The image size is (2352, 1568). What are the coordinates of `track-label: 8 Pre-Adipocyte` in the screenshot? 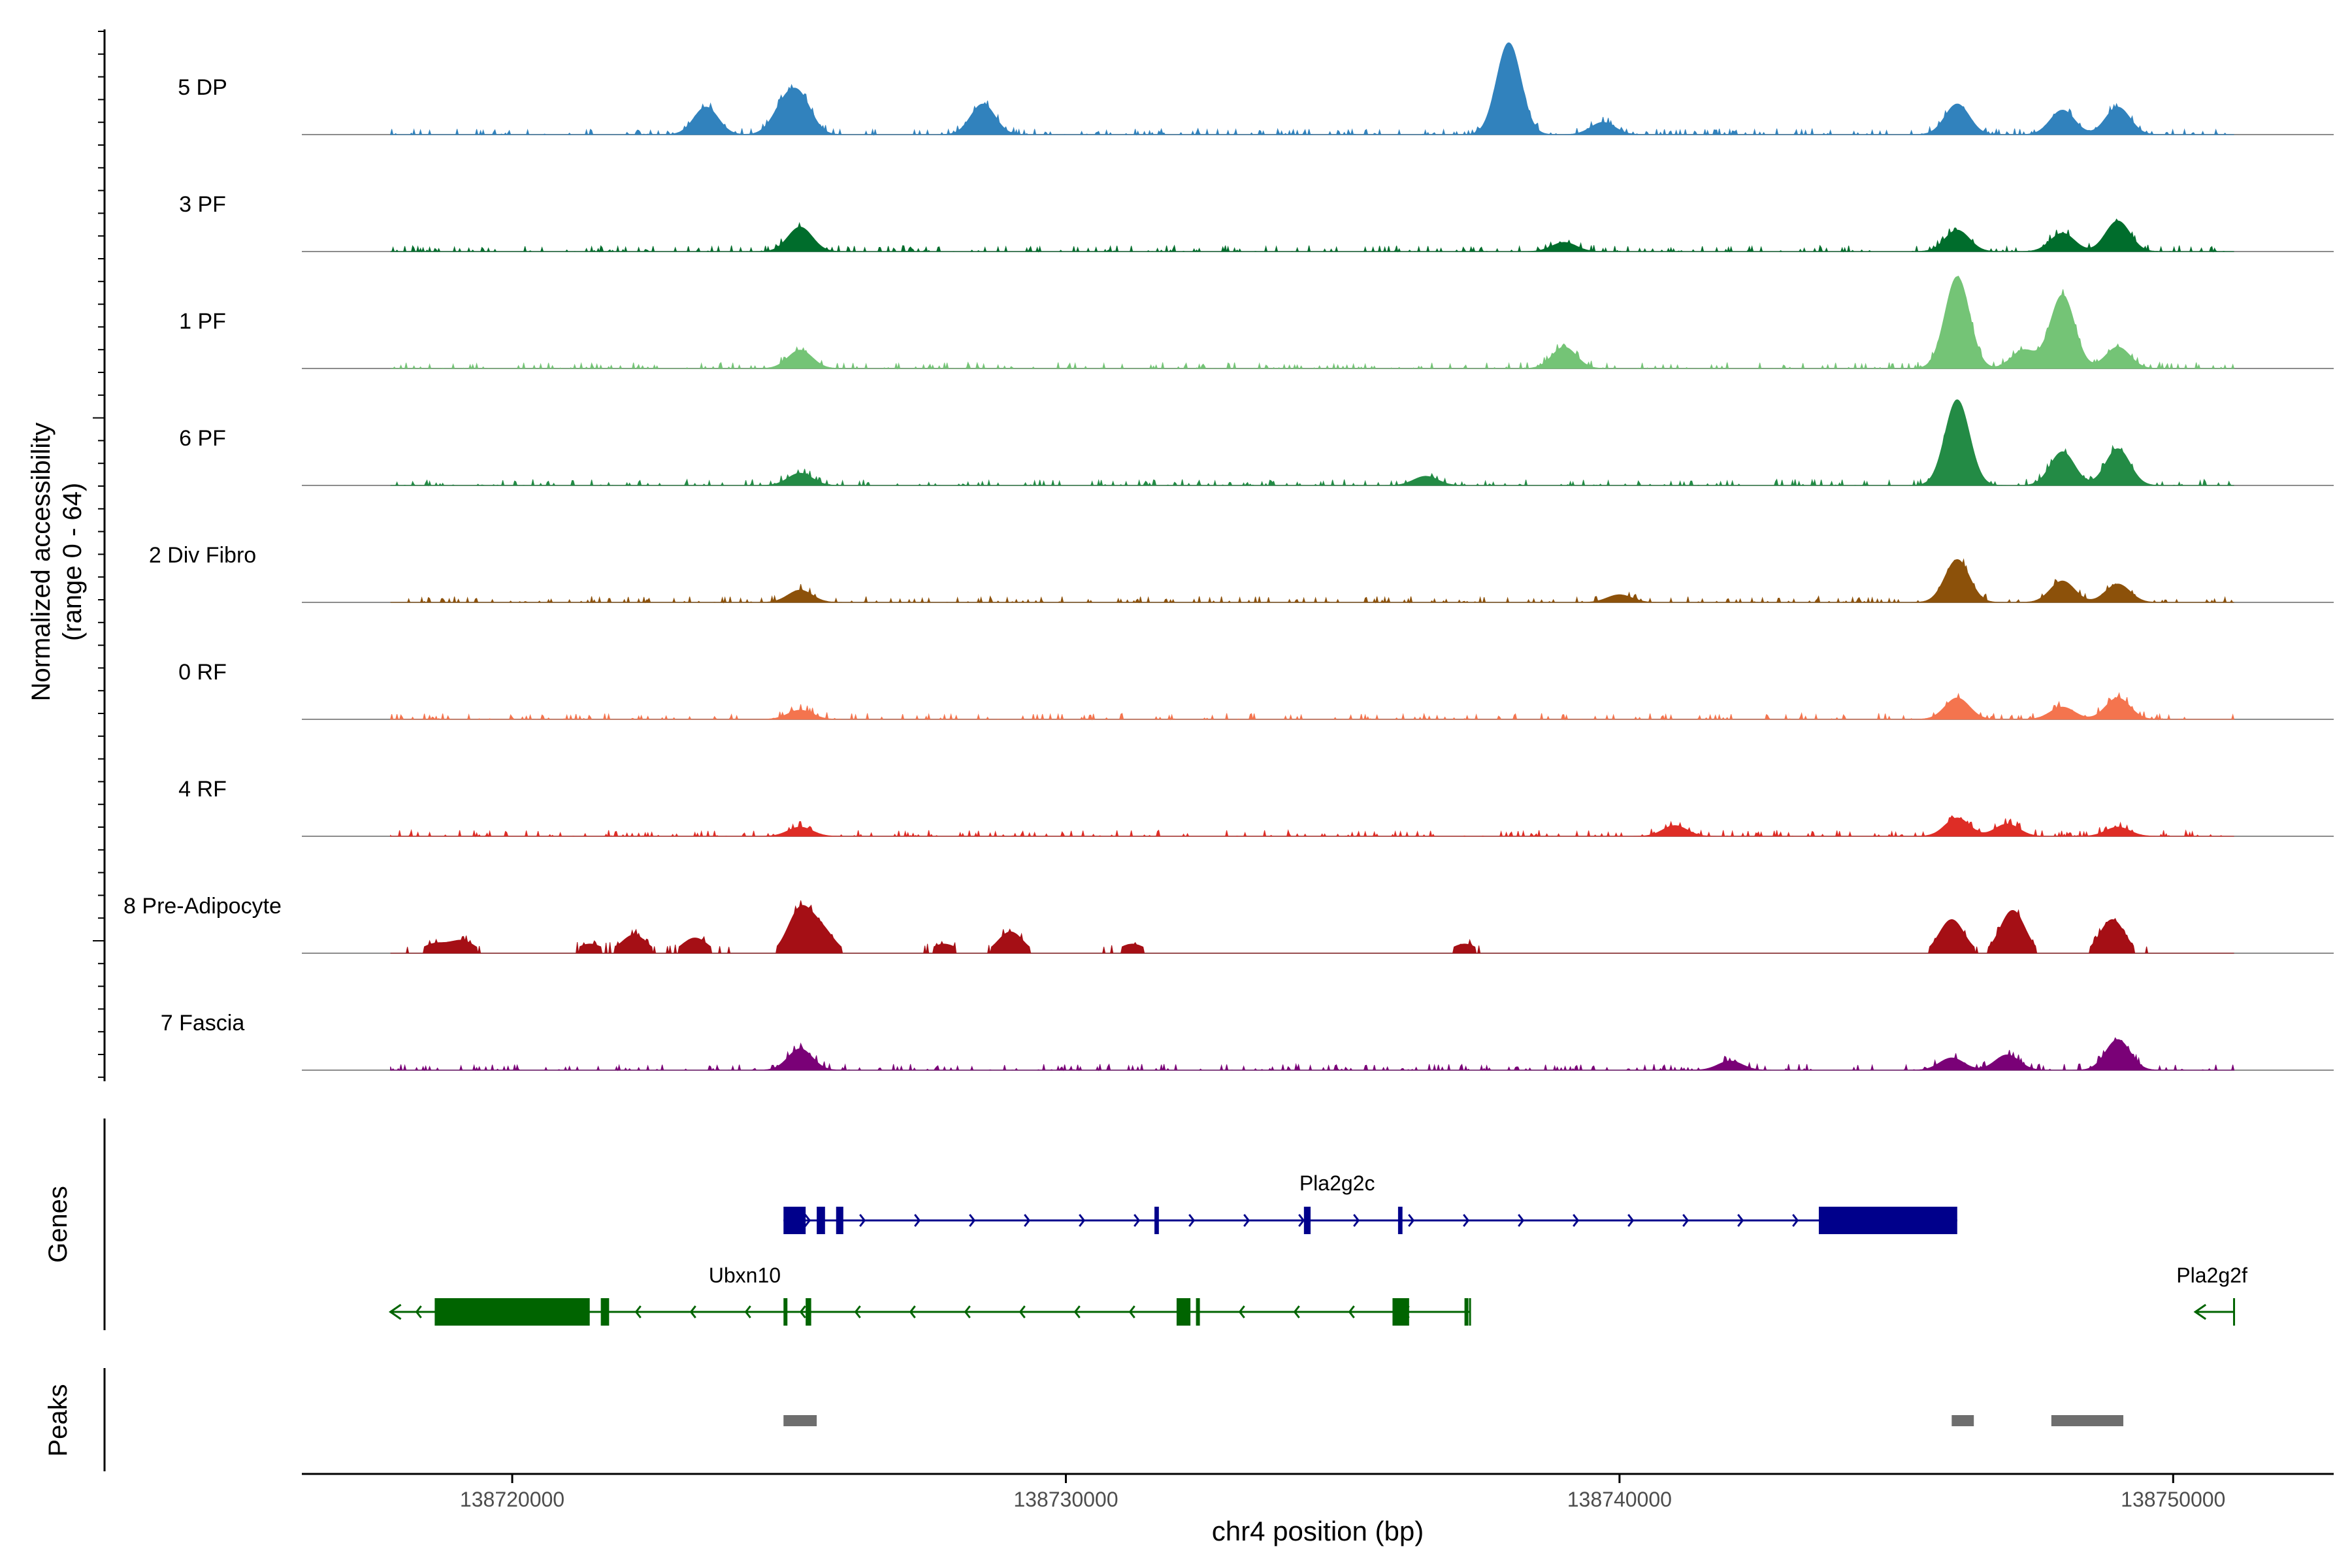 It's located at (202, 906).